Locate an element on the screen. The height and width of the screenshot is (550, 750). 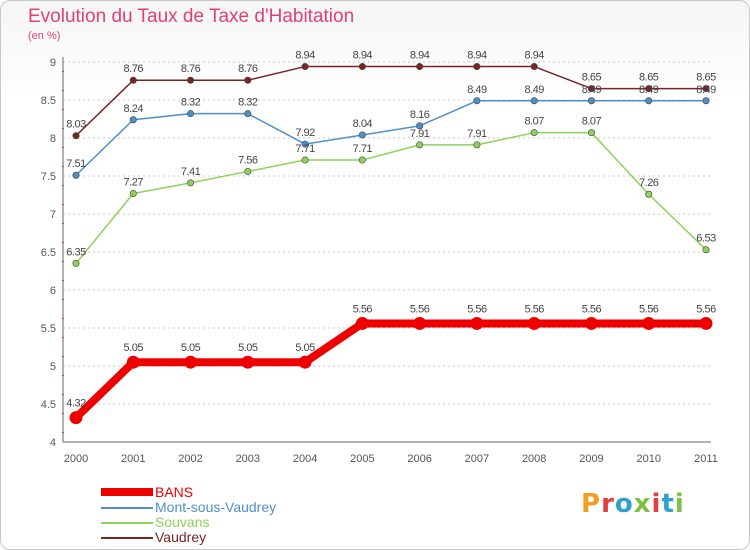
y-unit-label: (en %) is located at coordinates (44, 36).